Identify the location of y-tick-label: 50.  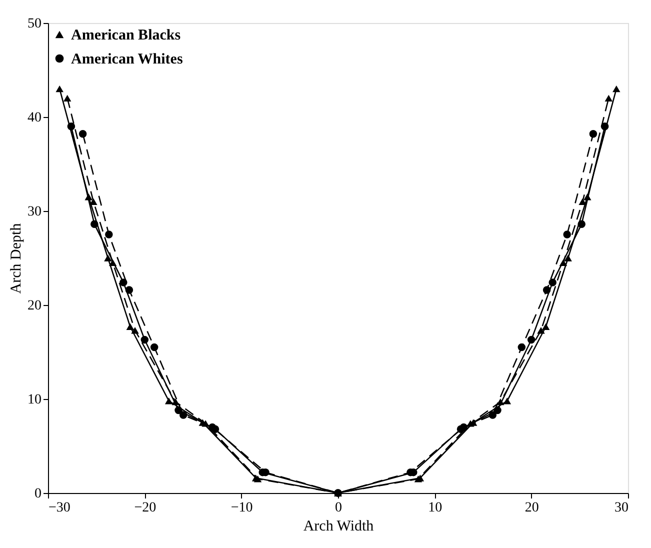
(35, 24).